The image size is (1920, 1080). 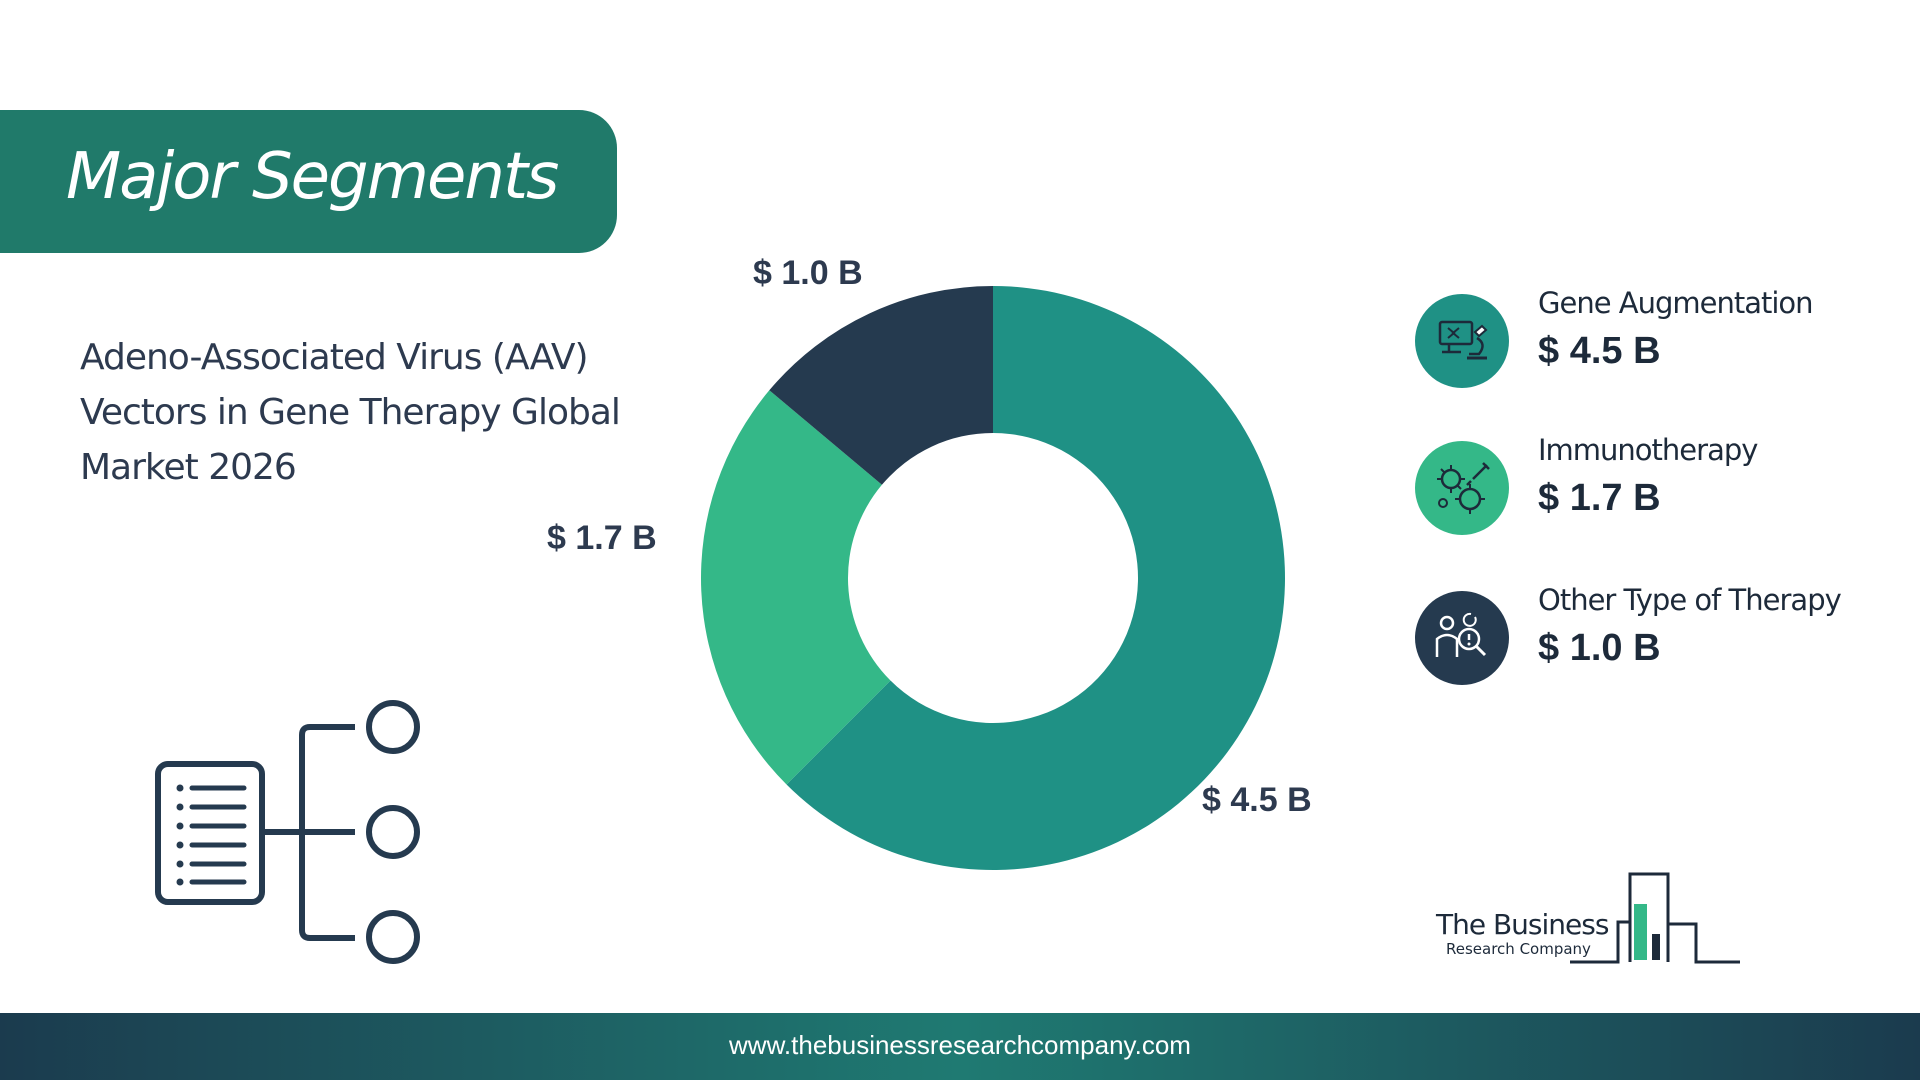 I want to click on virus-syringe-icon, so click(x=1463, y=488).